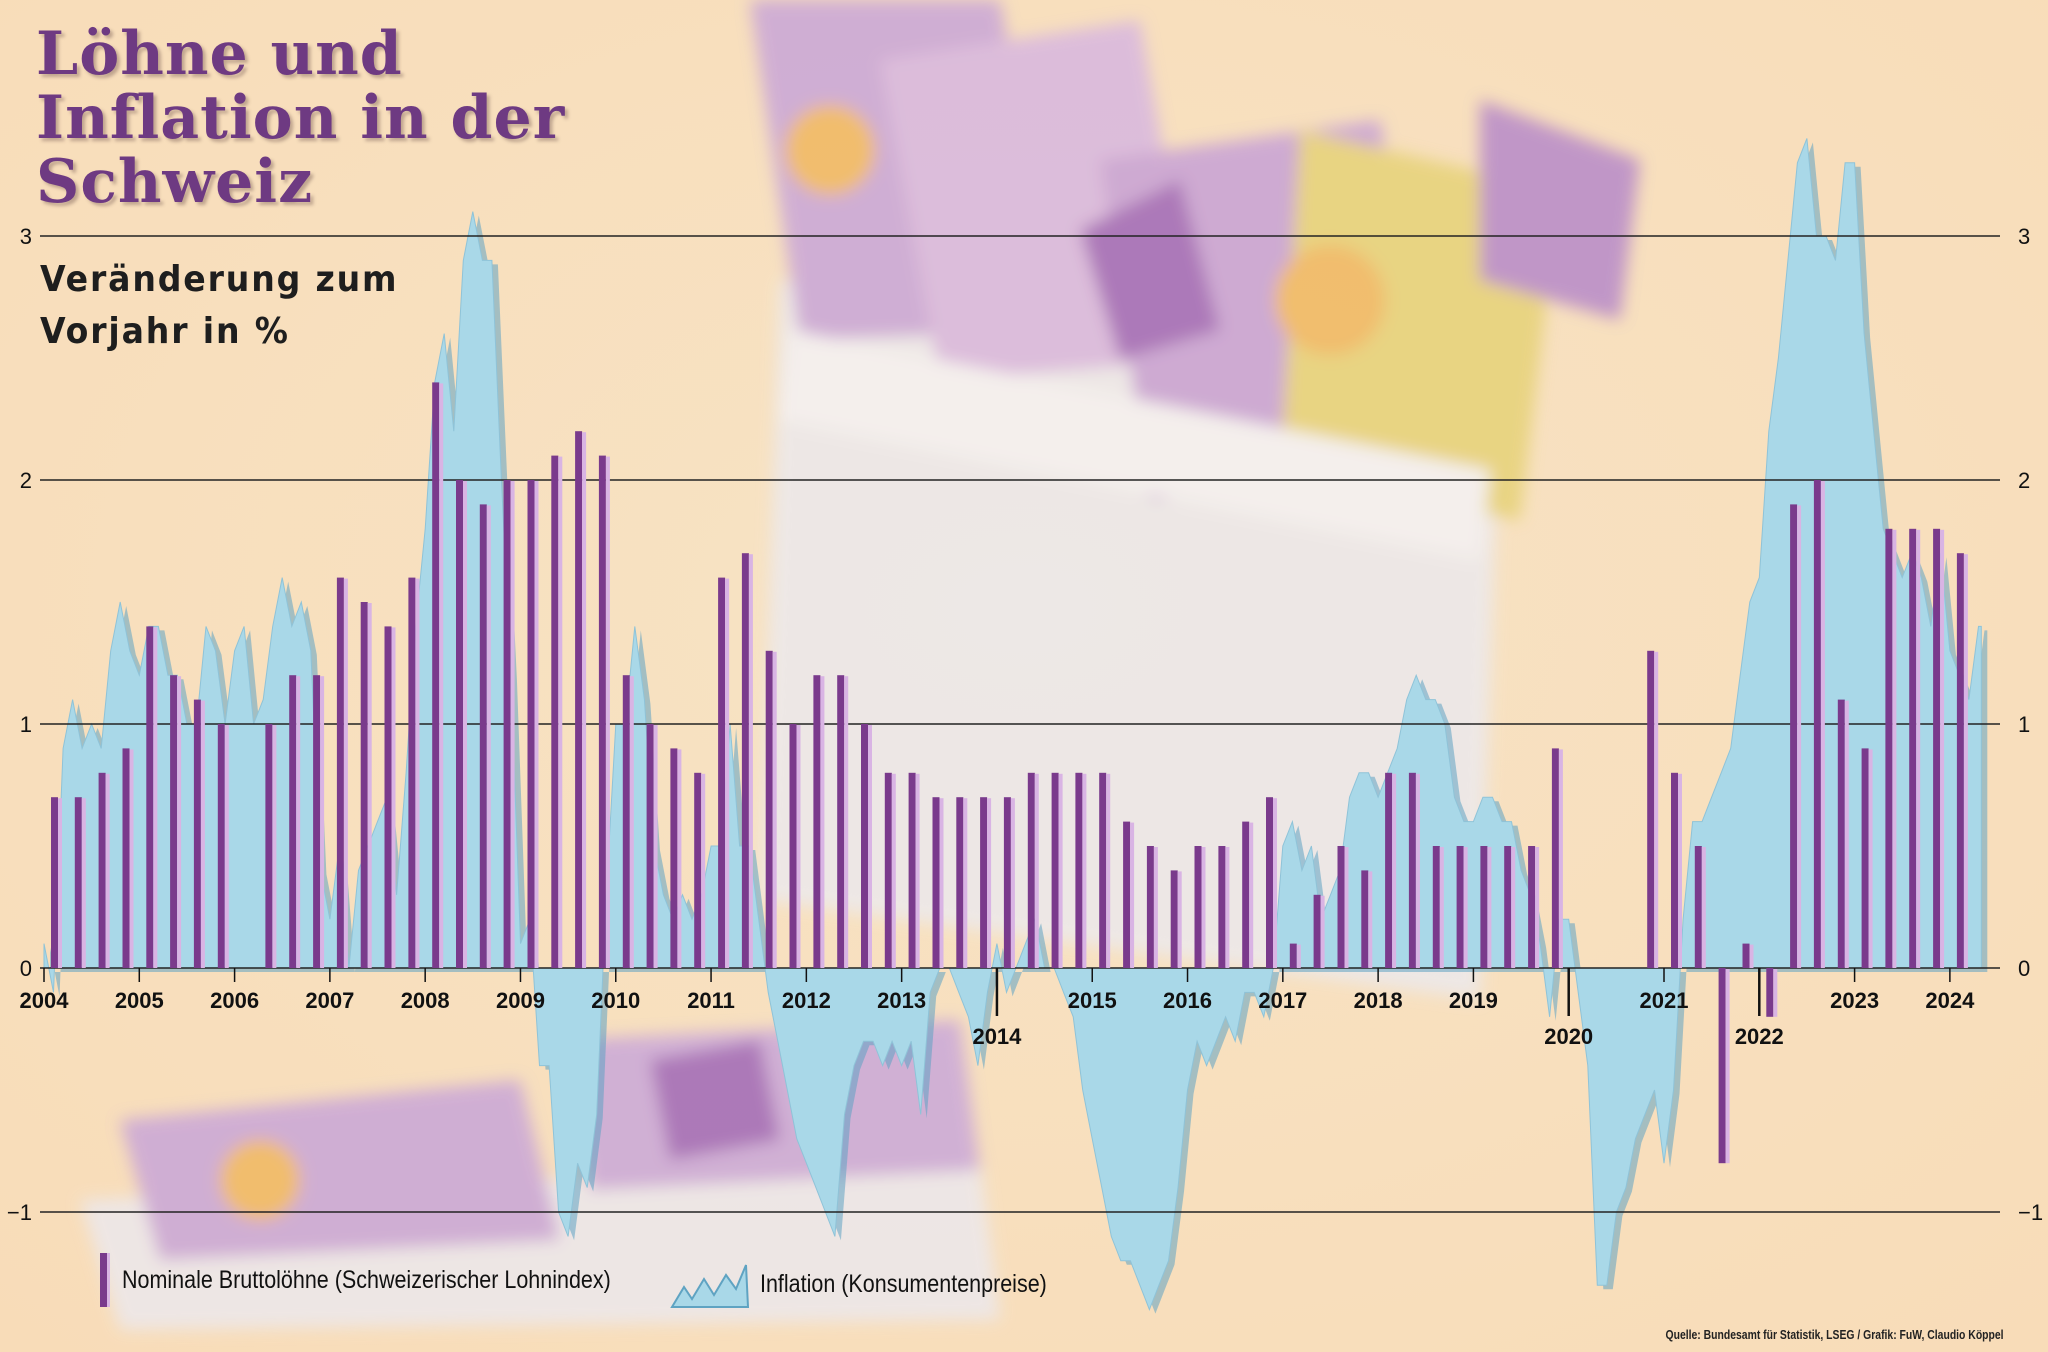 The width and height of the screenshot is (2048, 1352). Describe the element at coordinates (806, 1000) in the screenshot. I see `x-tick-label: 2012` at that location.